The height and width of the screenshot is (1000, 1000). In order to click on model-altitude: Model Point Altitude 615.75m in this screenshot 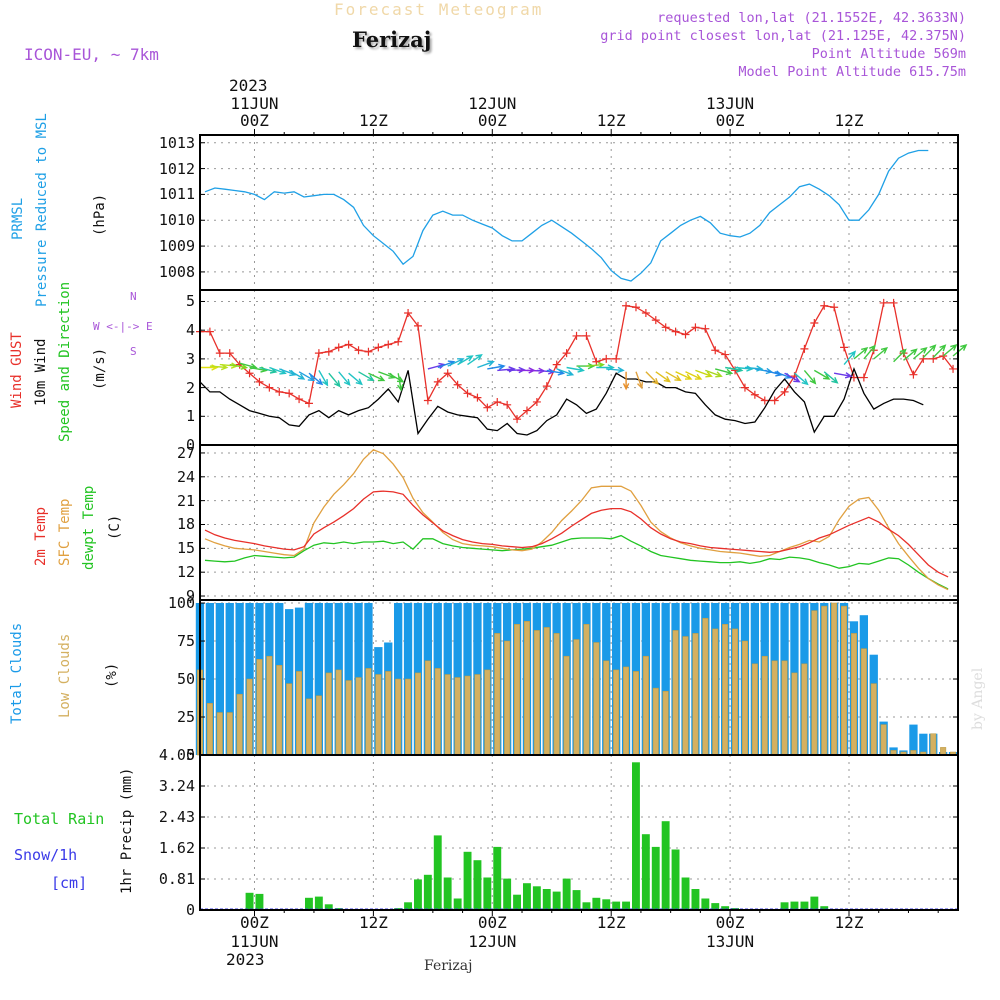, I will do `click(852, 72)`.